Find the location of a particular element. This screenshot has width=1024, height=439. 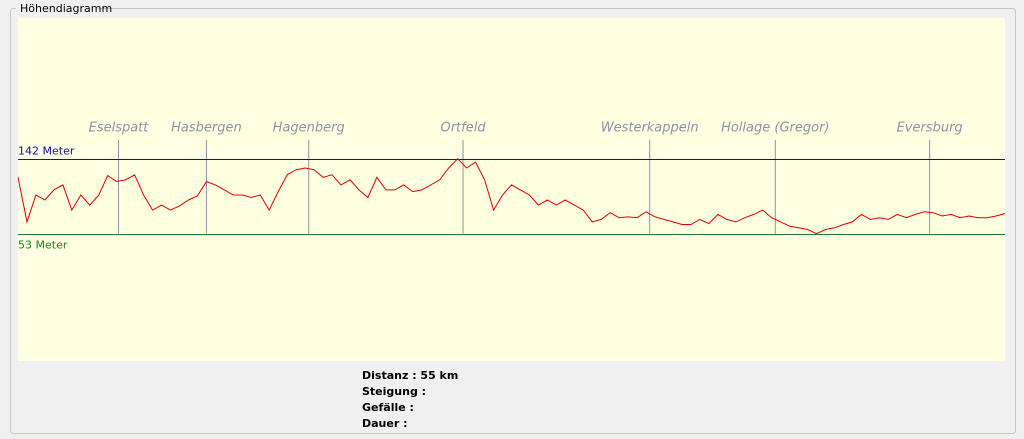

stat: Dauer : is located at coordinates (385, 423).